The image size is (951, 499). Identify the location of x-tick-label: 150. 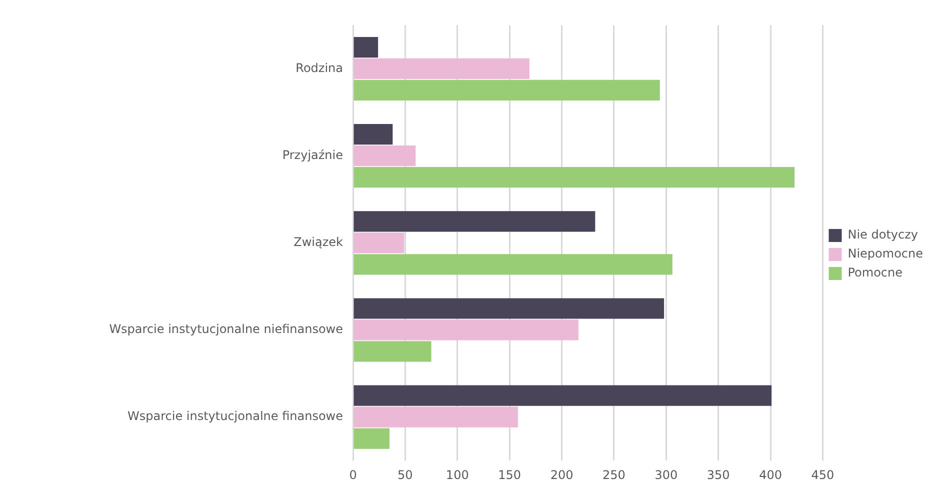
(510, 475).